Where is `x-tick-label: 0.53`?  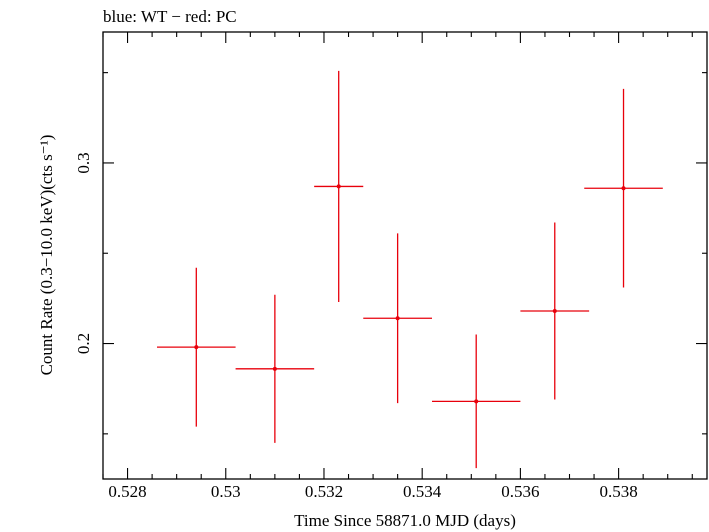
x-tick-label: 0.53 is located at coordinates (226, 491).